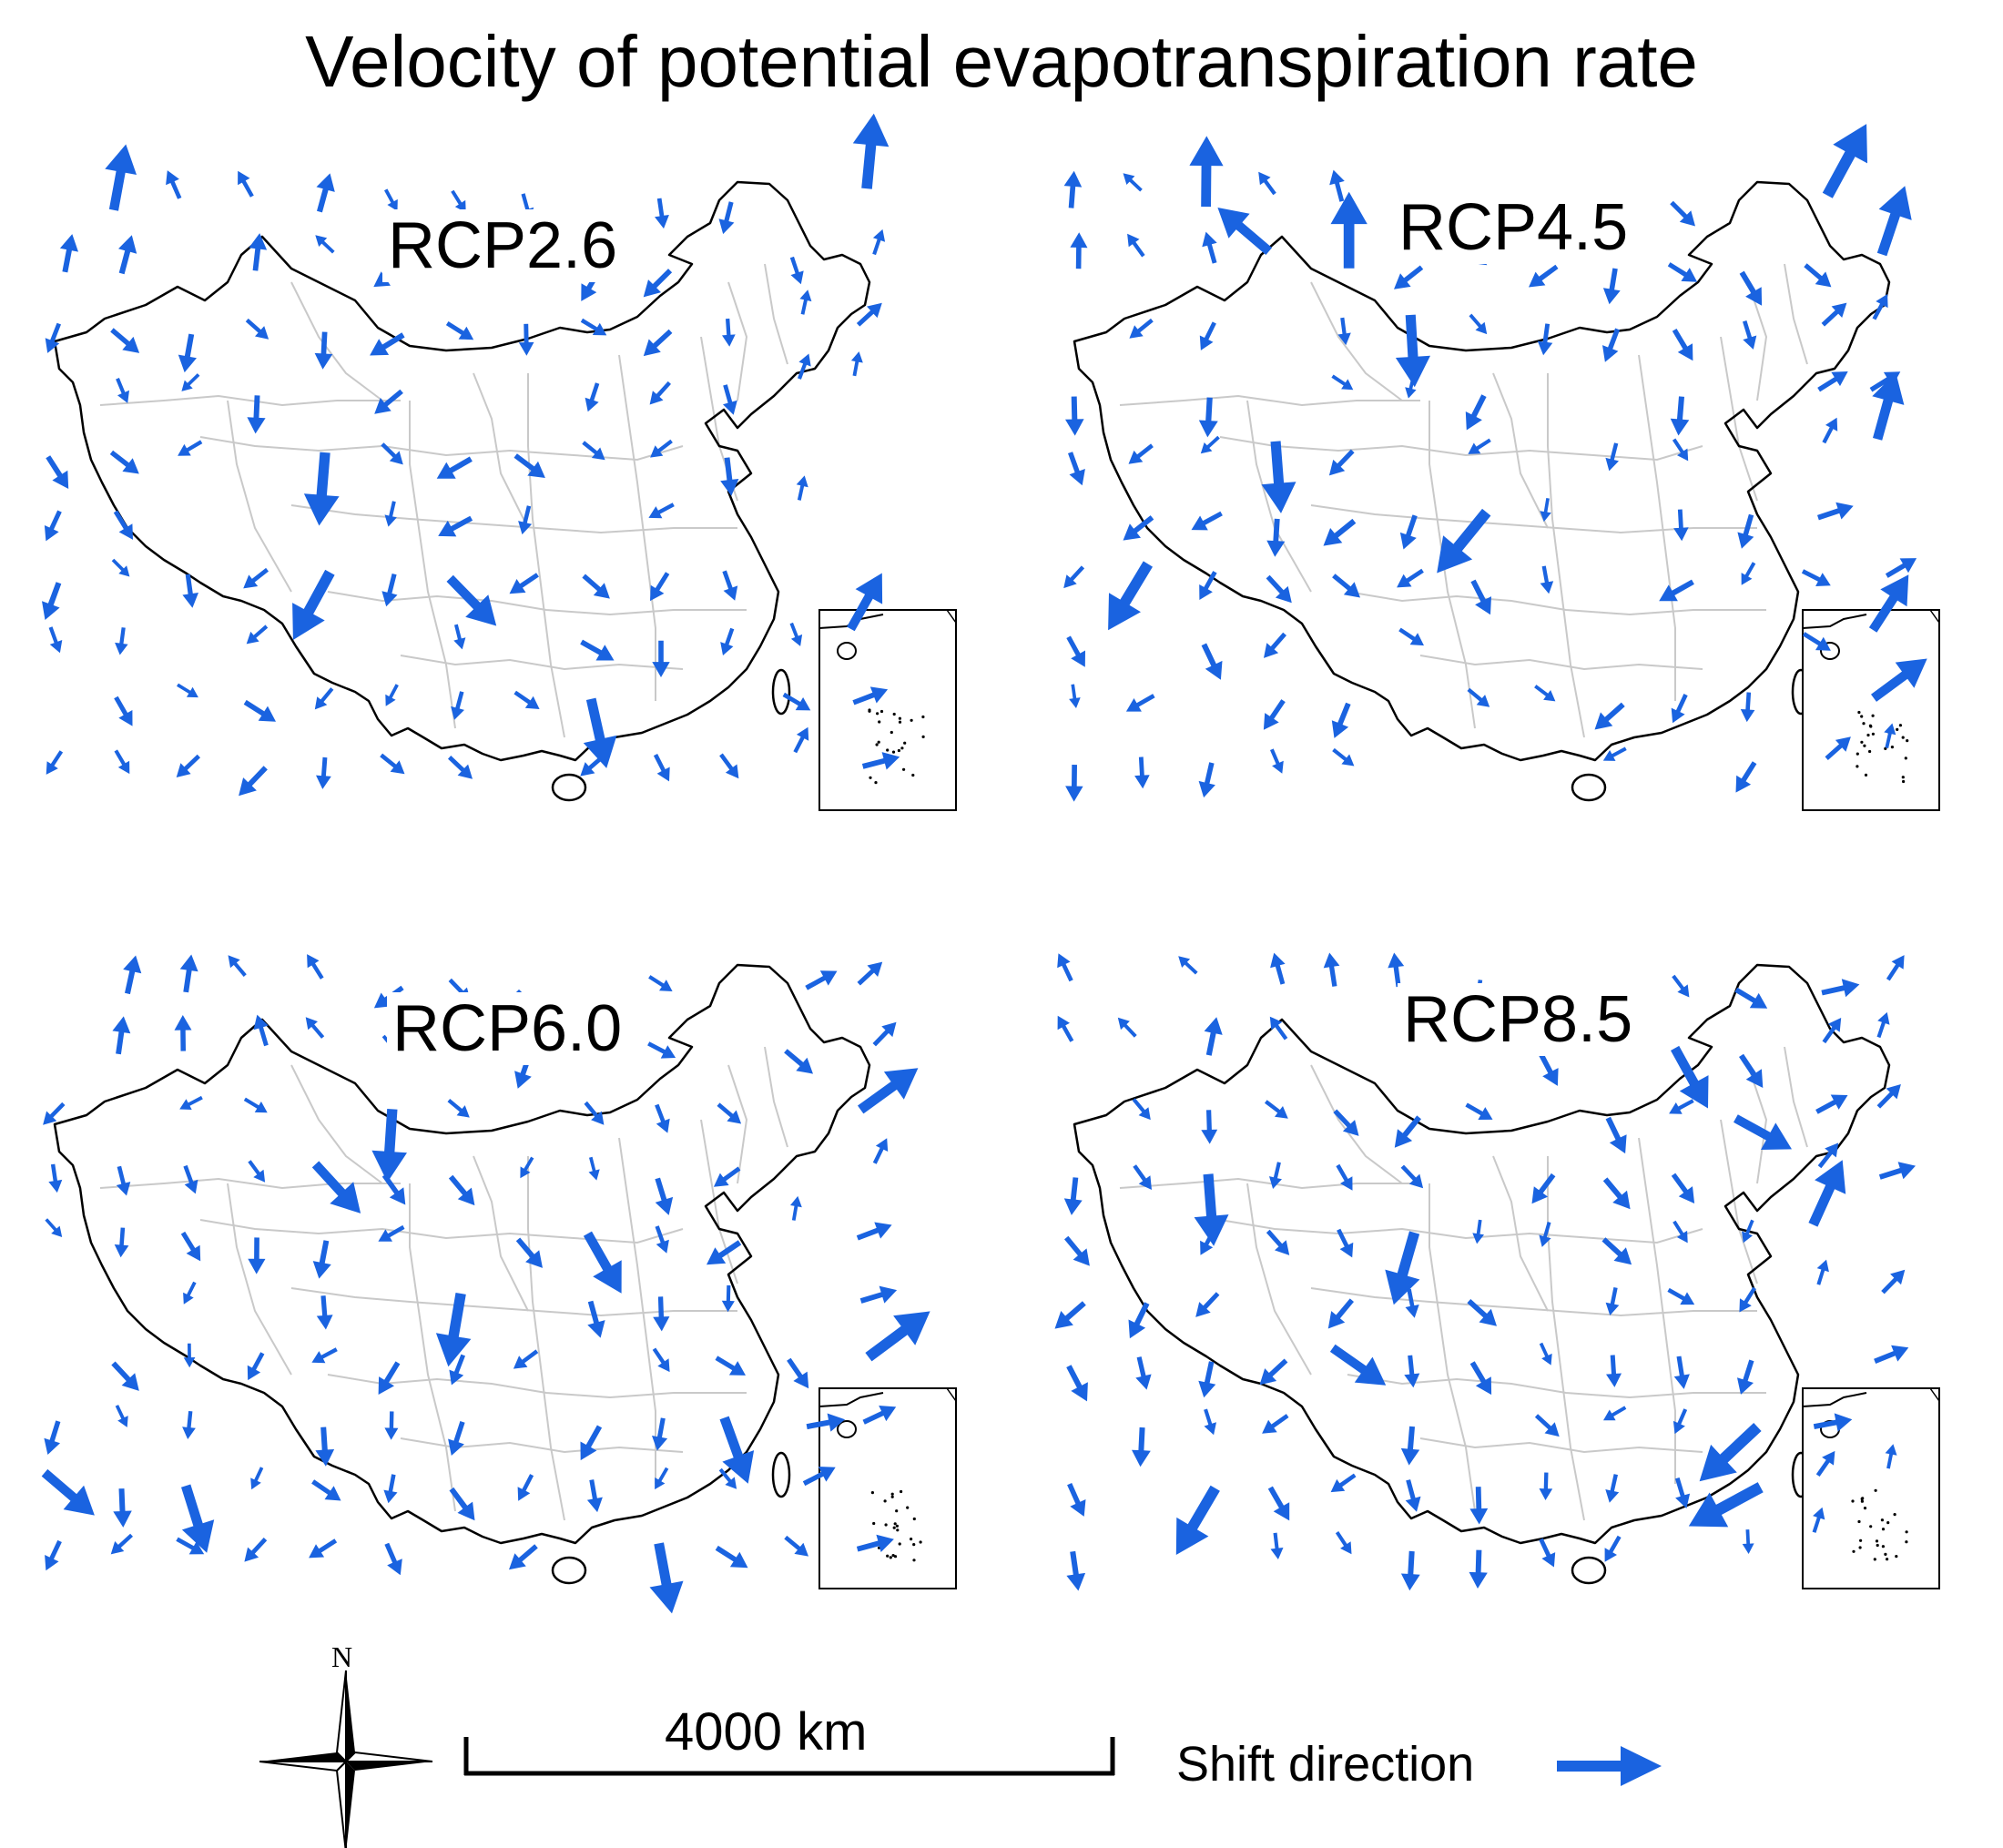 Image resolution: width=2003 pixels, height=1848 pixels. I want to click on country-boundary, so click(1482, 1254).